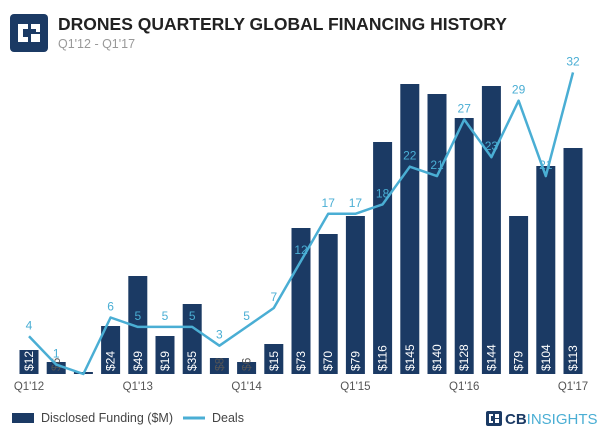  Describe the element at coordinates (573, 61) in the screenshot. I see `deals-value-label: 32` at that location.